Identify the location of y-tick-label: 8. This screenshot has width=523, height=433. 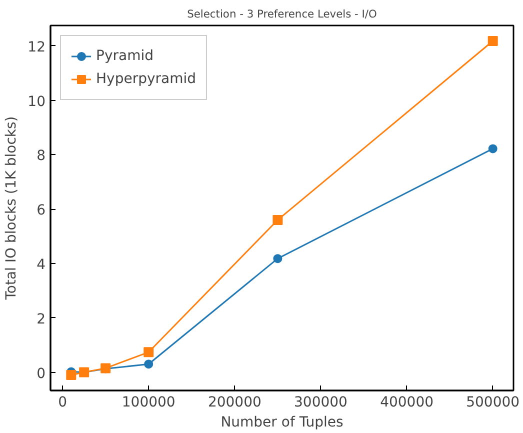
(41, 156).